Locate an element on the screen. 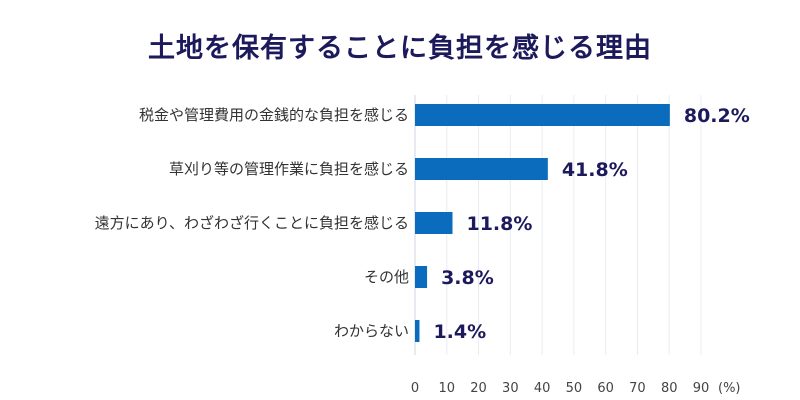 Image resolution: width=800 pixels, height=400 pixels. x-tick-label-2: 20 is located at coordinates (478, 388).